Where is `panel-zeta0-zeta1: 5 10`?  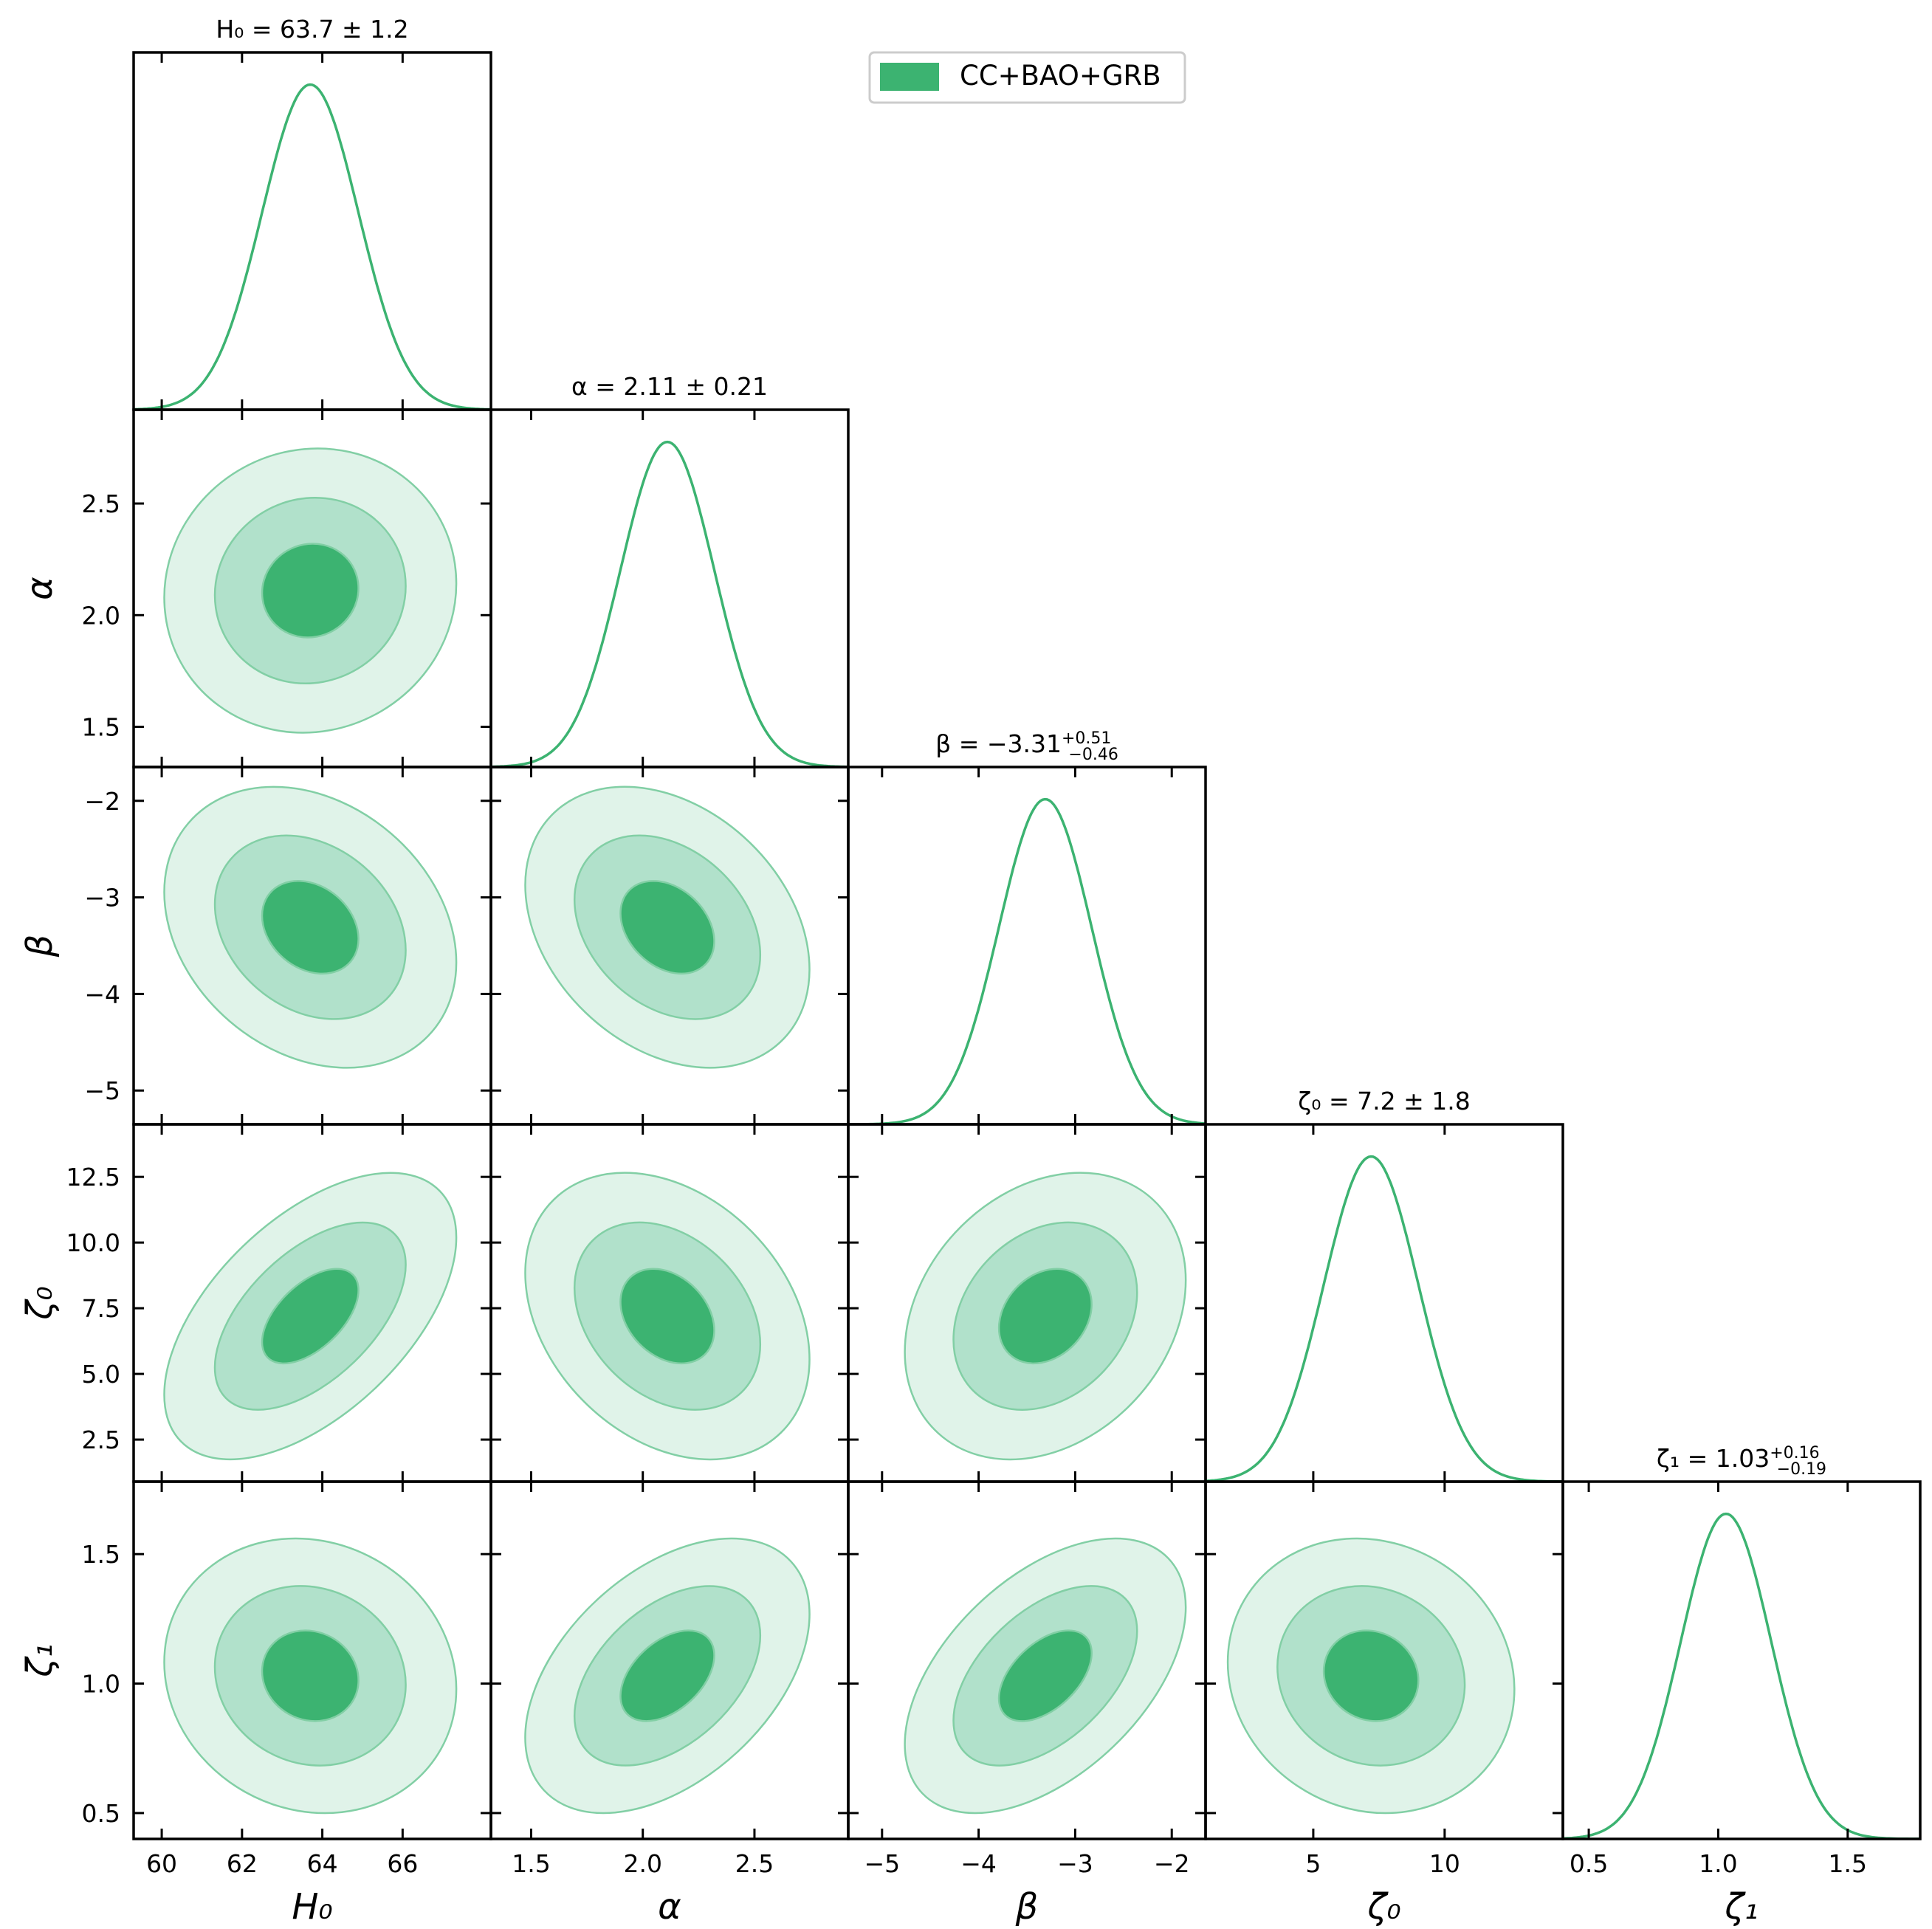 panel-zeta0-zeta1: 5 10 is located at coordinates (1384, 1679).